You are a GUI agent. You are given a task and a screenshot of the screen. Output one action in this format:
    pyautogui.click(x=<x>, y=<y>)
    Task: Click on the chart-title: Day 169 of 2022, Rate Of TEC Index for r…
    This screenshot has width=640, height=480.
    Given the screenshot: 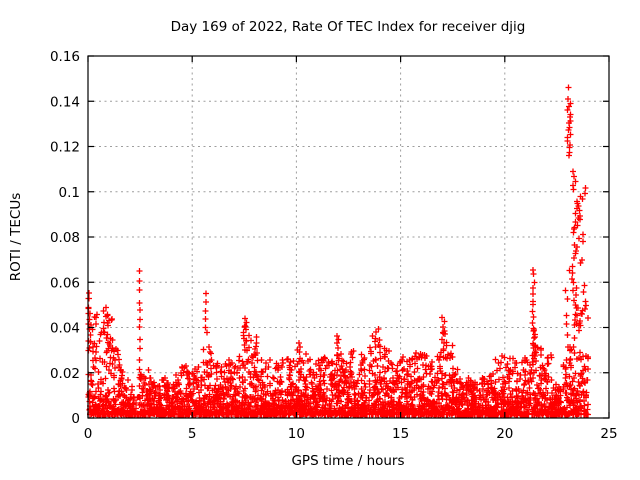 What is the action you would take?
    pyautogui.click(x=348, y=27)
    